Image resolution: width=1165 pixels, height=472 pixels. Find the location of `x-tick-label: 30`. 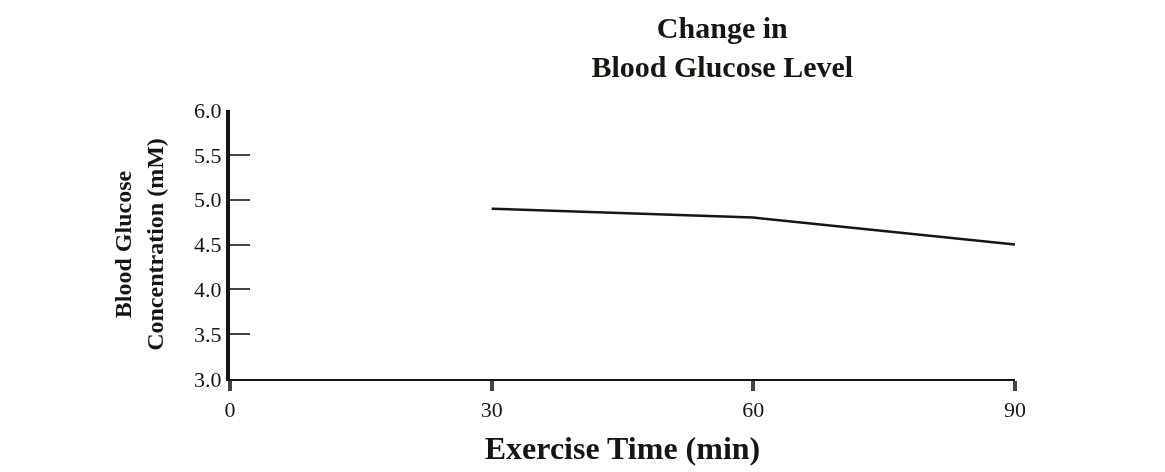

x-tick-label: 30 is located at coordinates (491, 410).